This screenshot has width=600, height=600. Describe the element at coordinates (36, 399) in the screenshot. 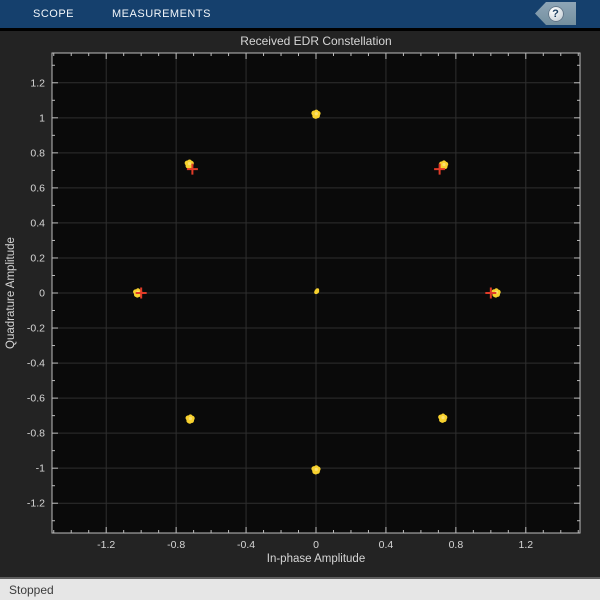

I see `y-tick-label: -0.6` at that location.